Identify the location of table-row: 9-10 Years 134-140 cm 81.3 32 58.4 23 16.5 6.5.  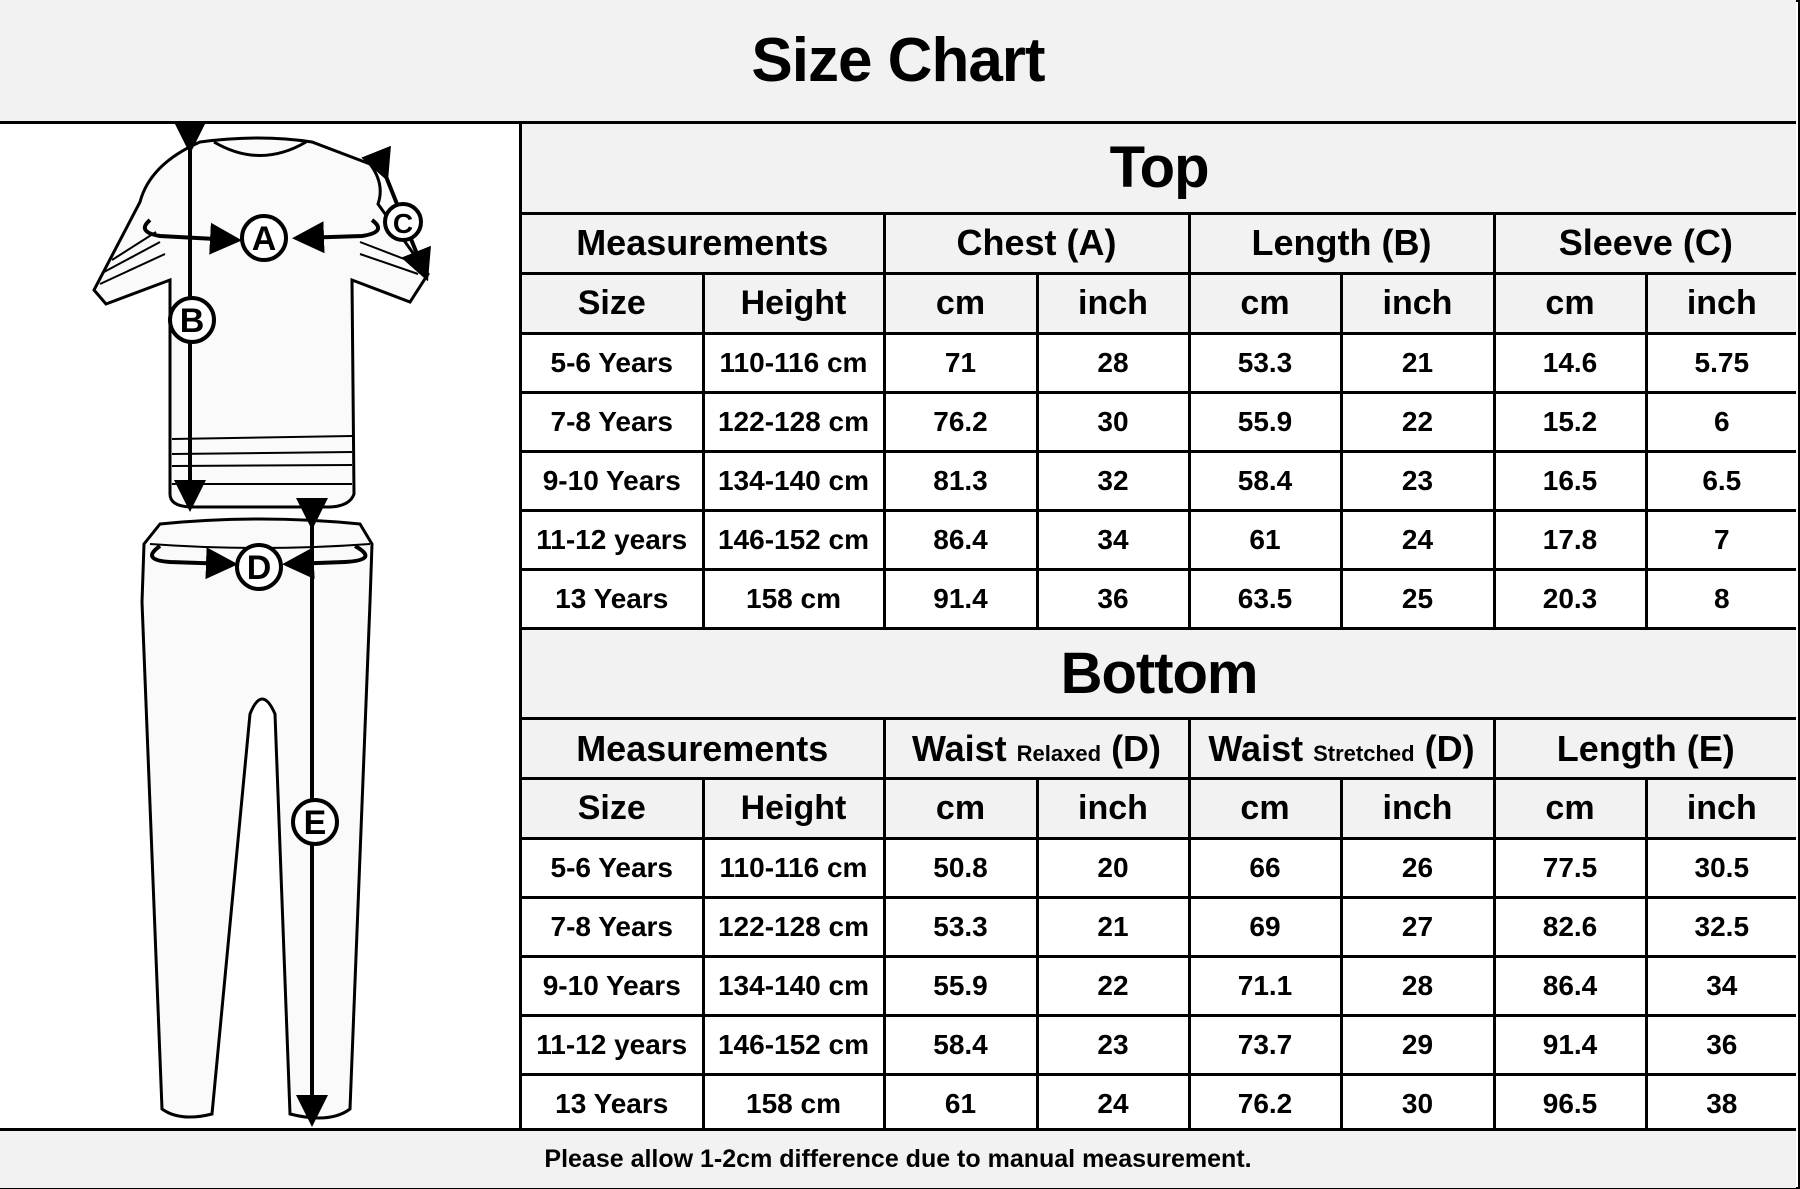
(1159, 480).